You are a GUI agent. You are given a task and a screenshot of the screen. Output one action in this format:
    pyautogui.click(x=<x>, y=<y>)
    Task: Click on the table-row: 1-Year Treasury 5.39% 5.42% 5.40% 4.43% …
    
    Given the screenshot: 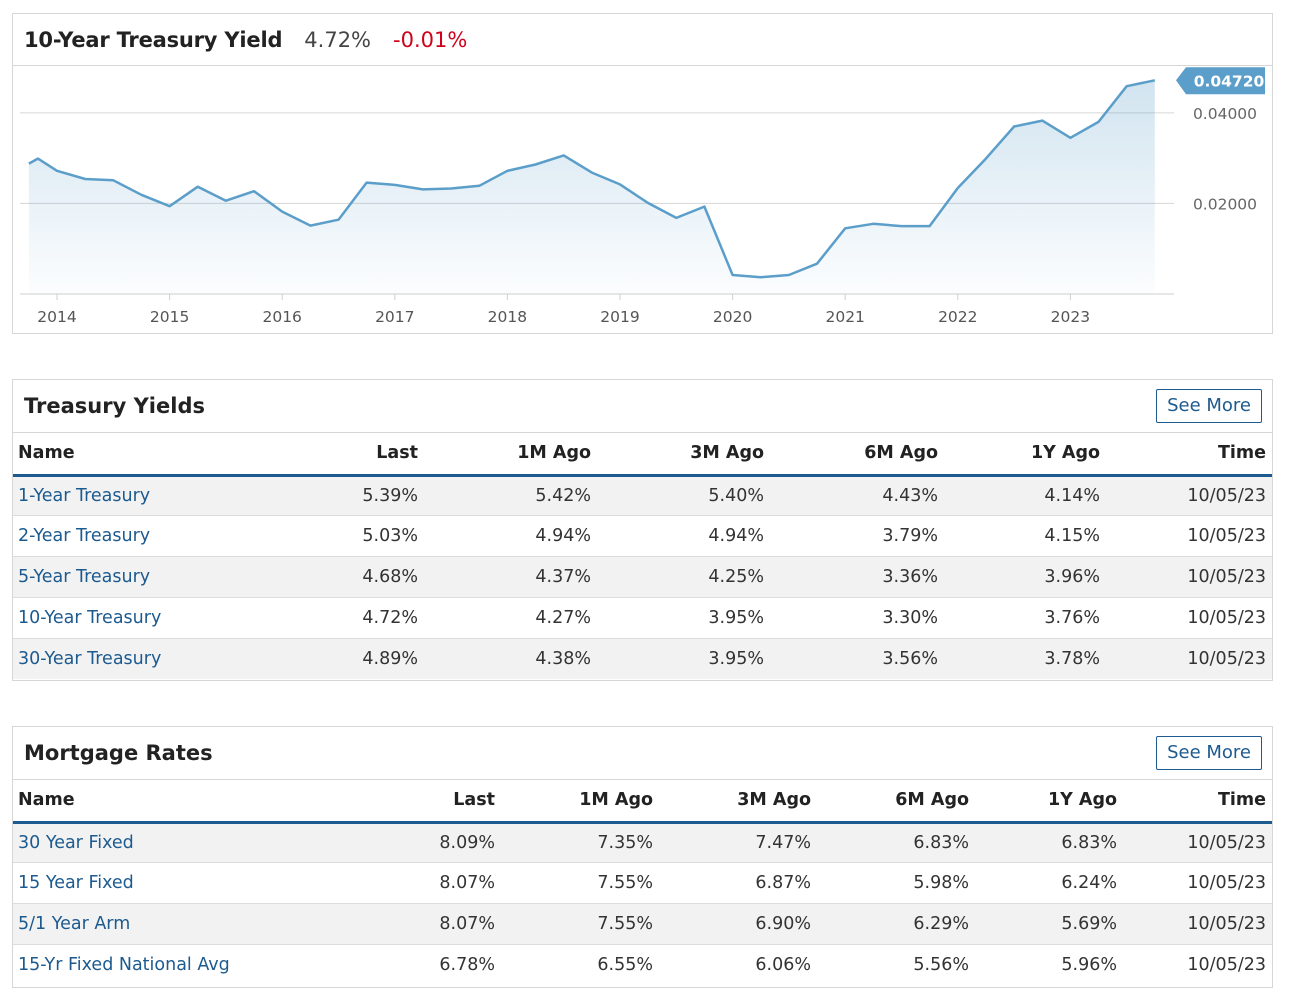 What is the action you would take?
    pyautogui.click(x=642, y=496)
    